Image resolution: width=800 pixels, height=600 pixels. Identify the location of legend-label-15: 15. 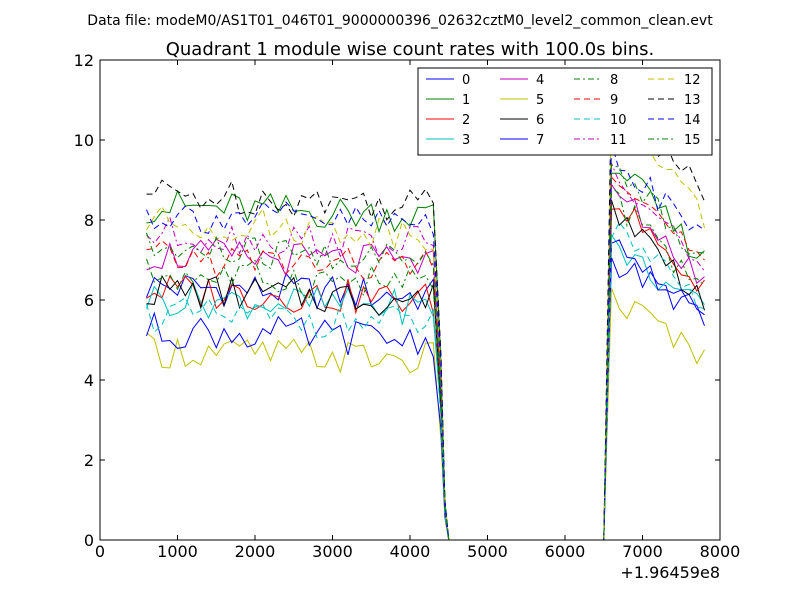
(692, 140).